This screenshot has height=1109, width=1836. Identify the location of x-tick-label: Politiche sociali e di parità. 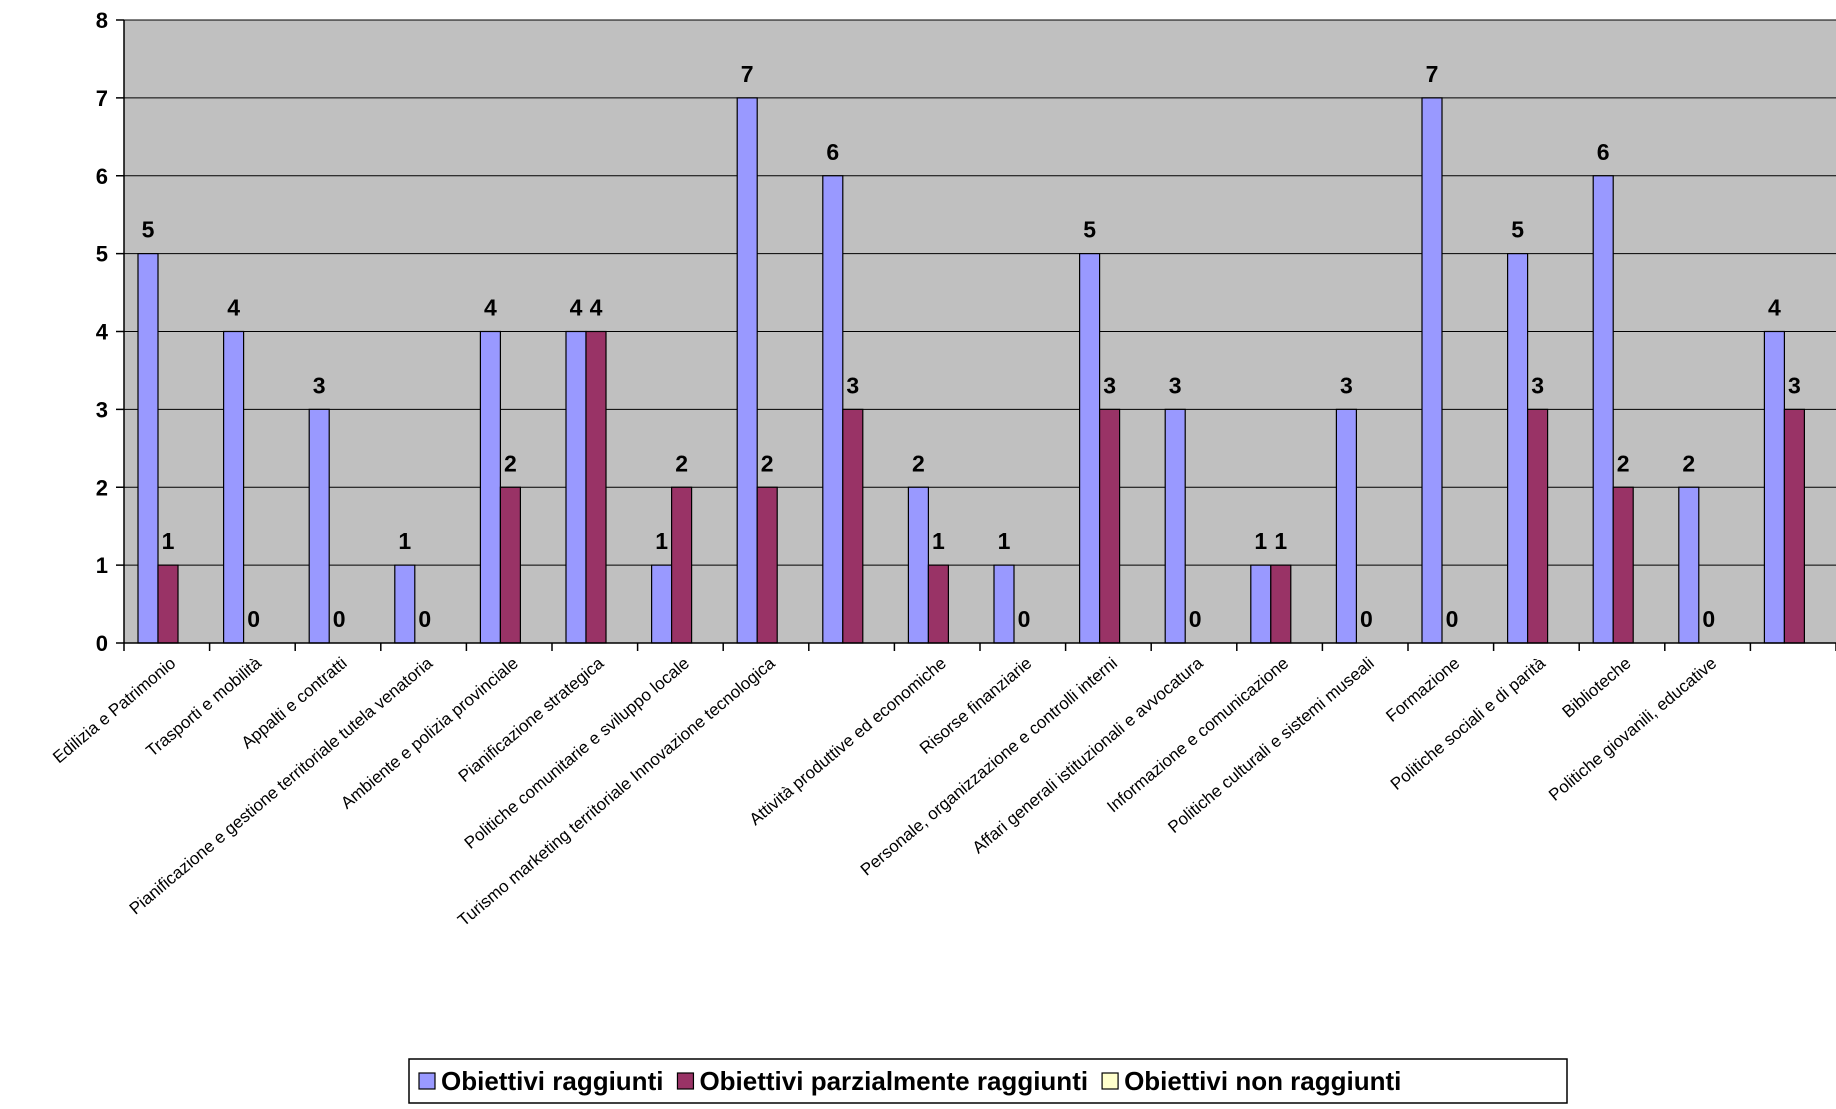
(1468, 723).